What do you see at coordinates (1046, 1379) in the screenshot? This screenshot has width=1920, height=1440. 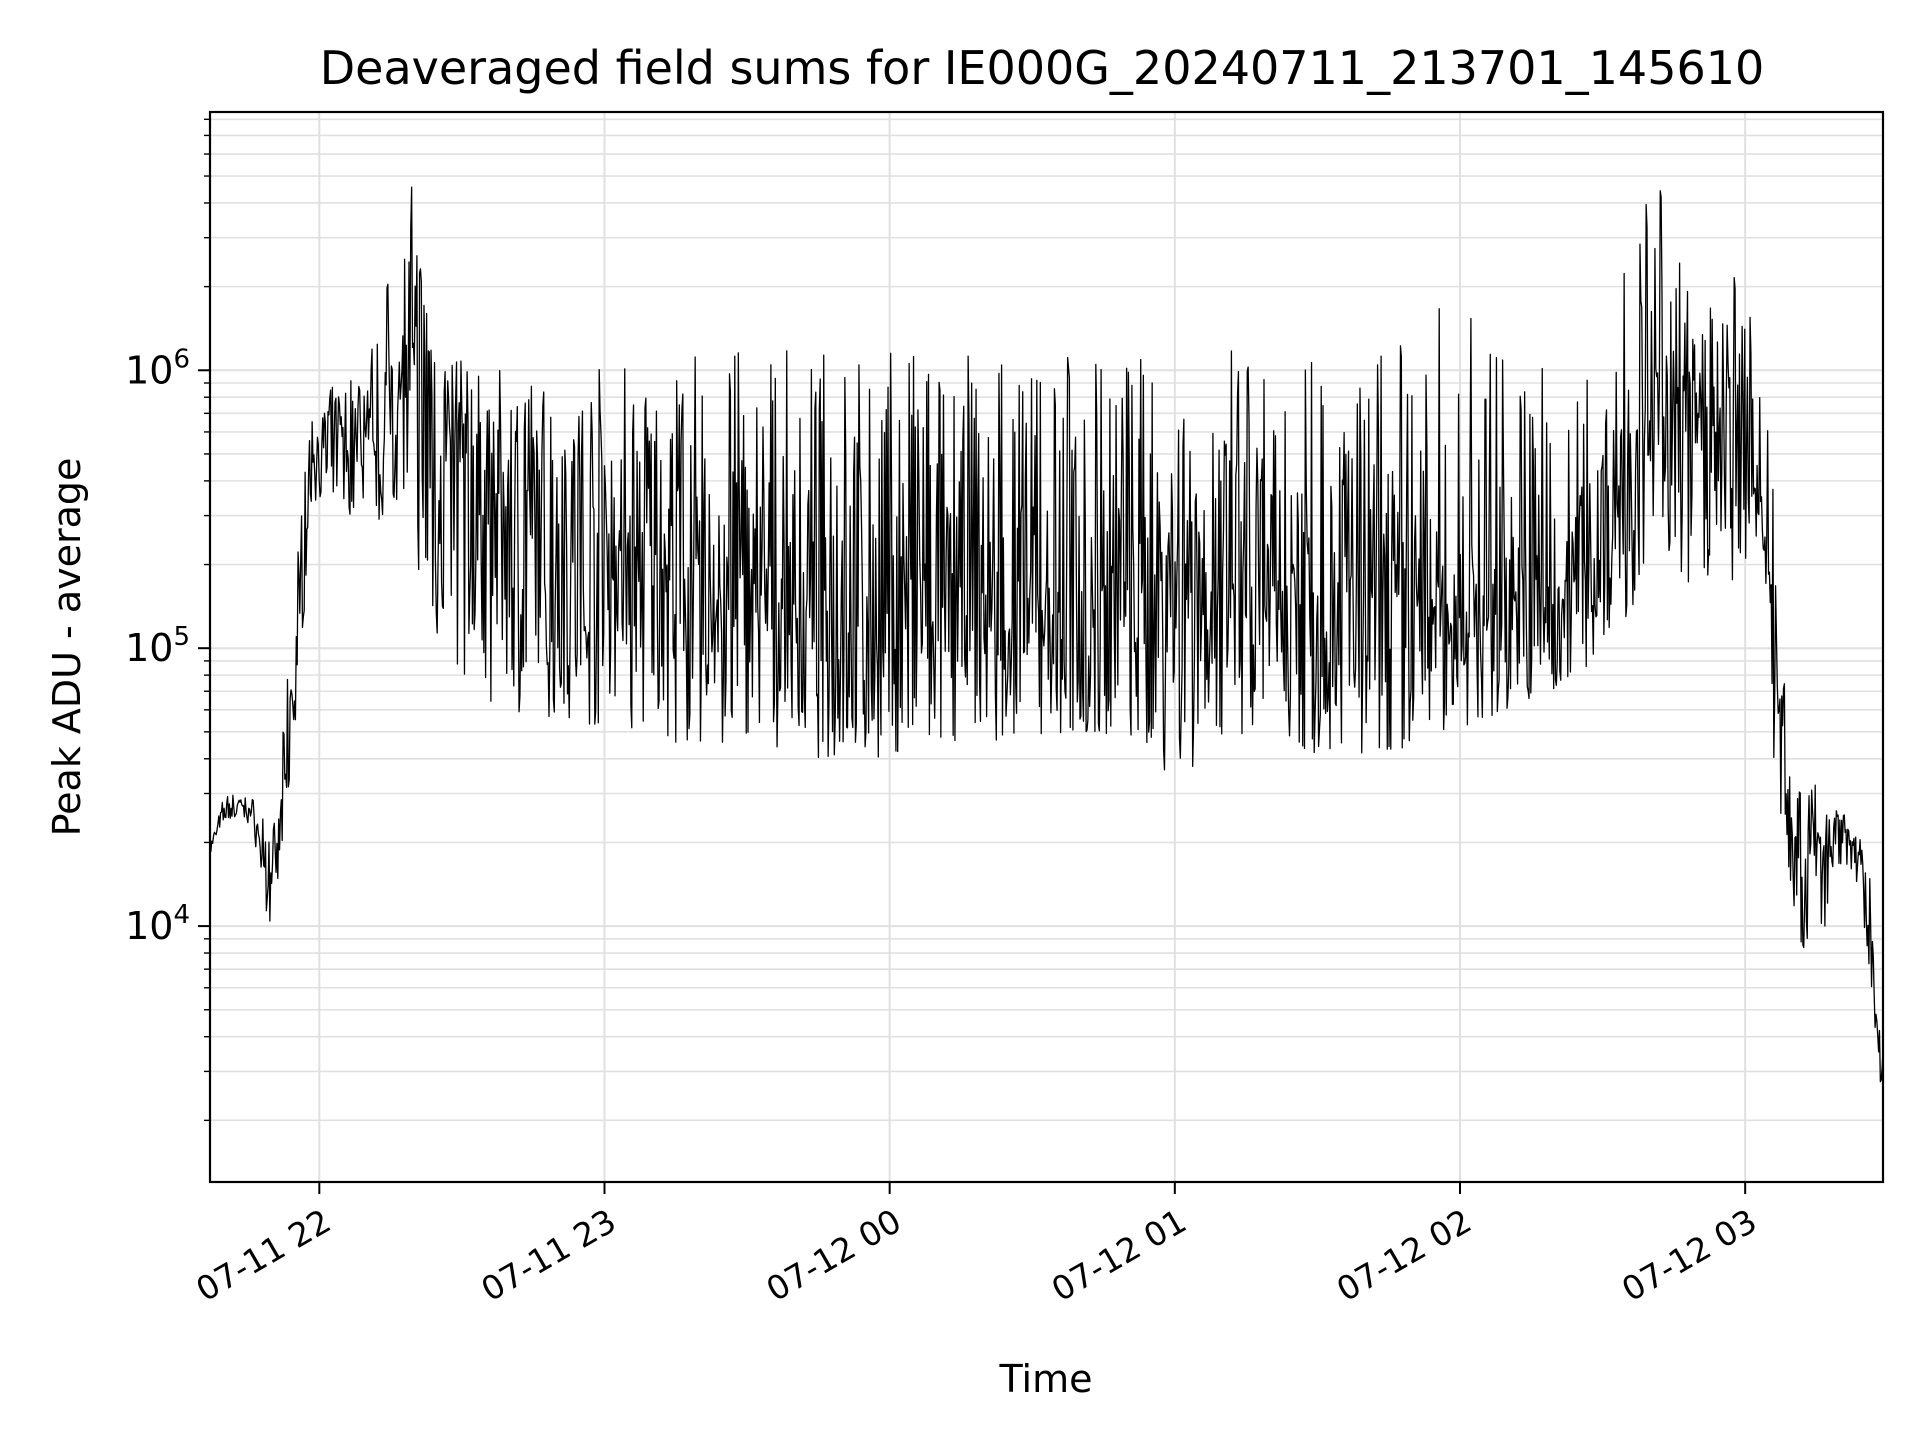 I see `x-axis-label: Time` at bounding box center [1046, 1379].